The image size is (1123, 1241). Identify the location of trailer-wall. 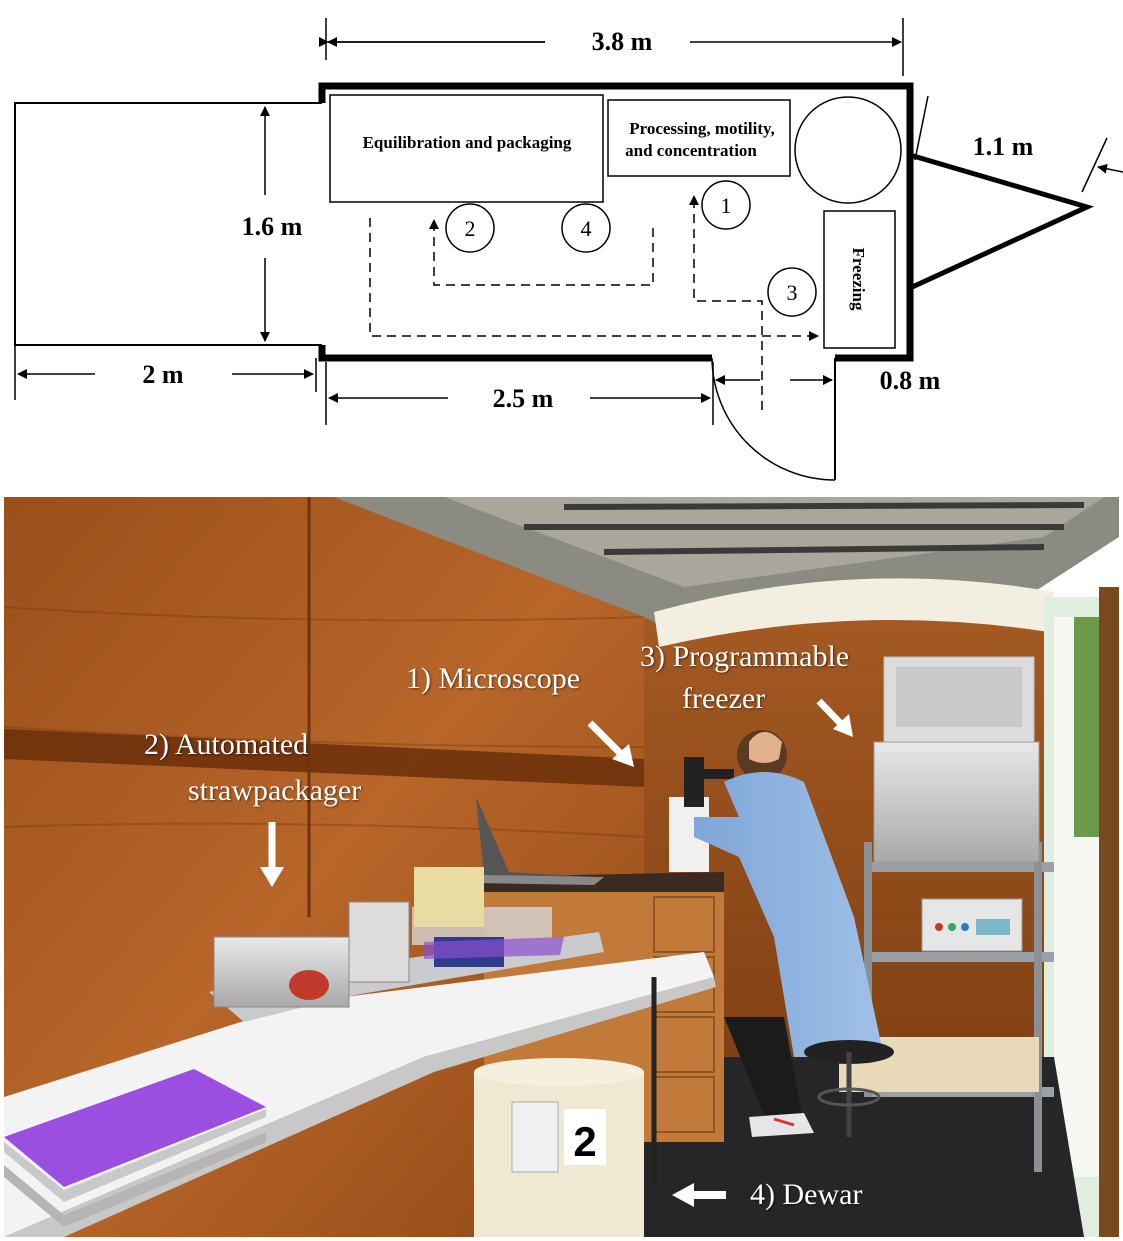
(616, 222).